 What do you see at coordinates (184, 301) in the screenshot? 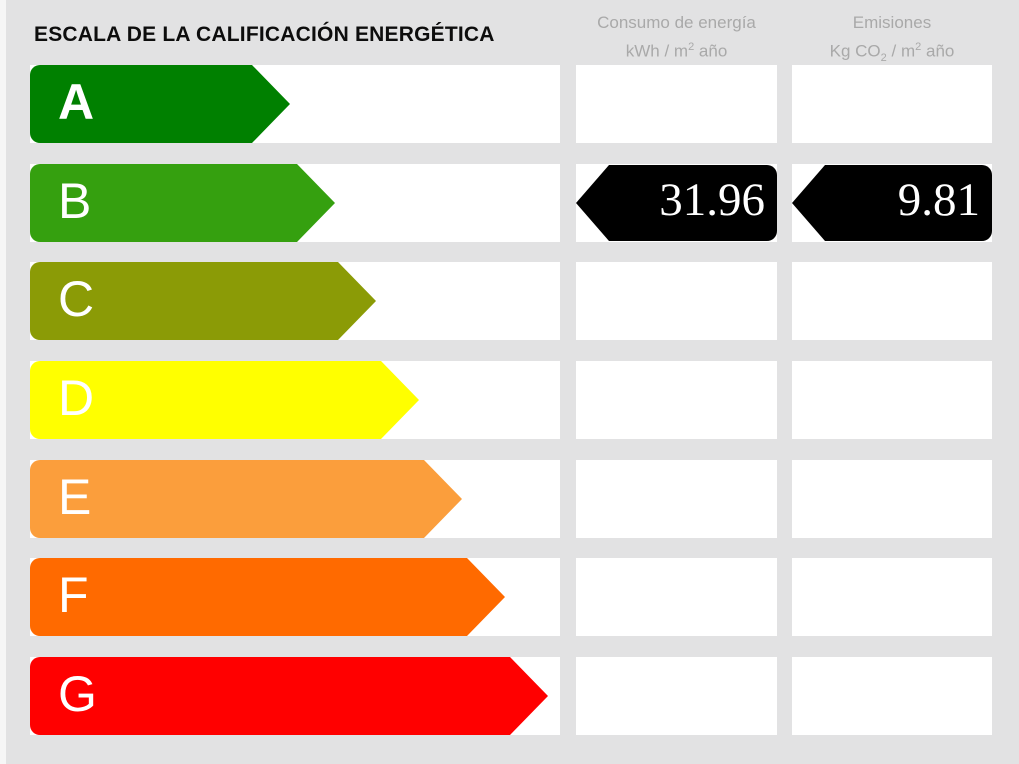
I see `rating-arrow: C` at bounding box center [184, 301].